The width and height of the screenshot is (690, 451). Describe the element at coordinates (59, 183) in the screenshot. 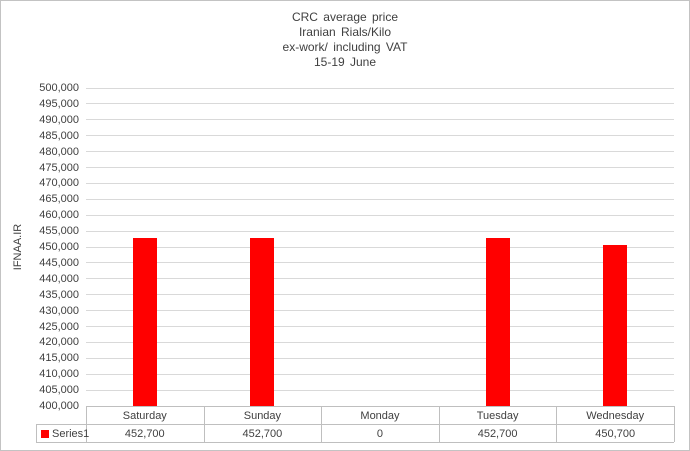

I see `y-tick-label: 470,000` at that location.